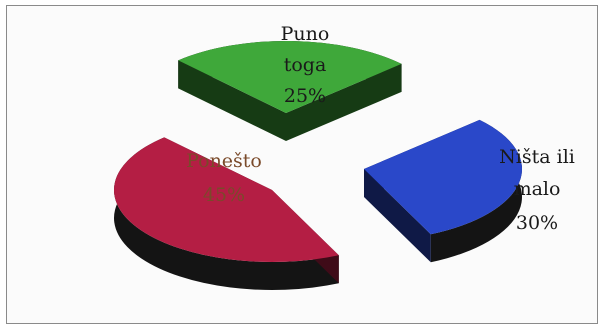 This screenshot has height=329, width=604. What do you see at coordinates (305, 34) in the screenshot?
I see `slice-name-label: Puno` at bounding box center [305, 34].